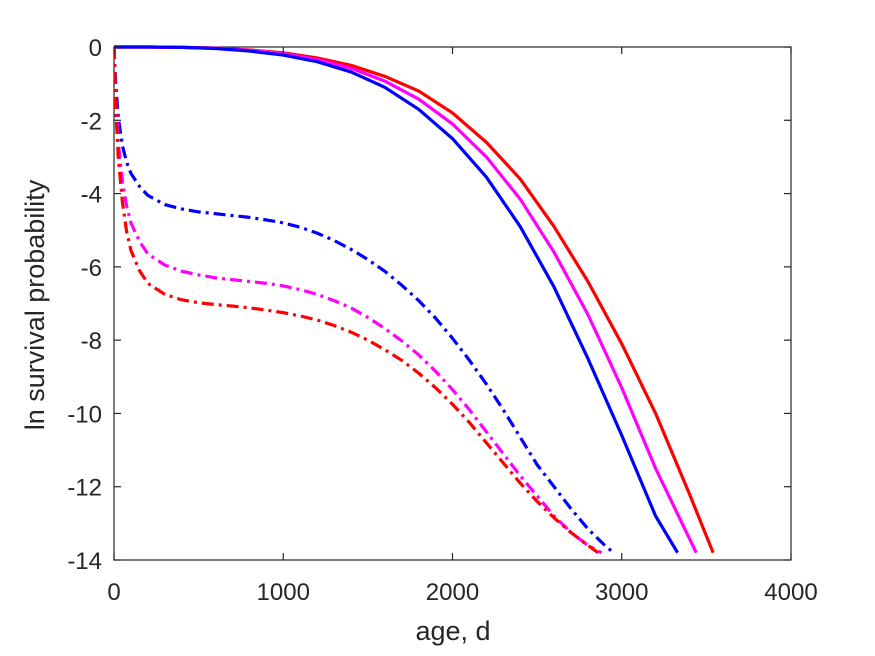 The width and height of the screenshot is (875, 656). What do you see at coordinates (452, 592) in the screenshot?
I see `x-tick-label: 2000` at bounding box center [452, 592].